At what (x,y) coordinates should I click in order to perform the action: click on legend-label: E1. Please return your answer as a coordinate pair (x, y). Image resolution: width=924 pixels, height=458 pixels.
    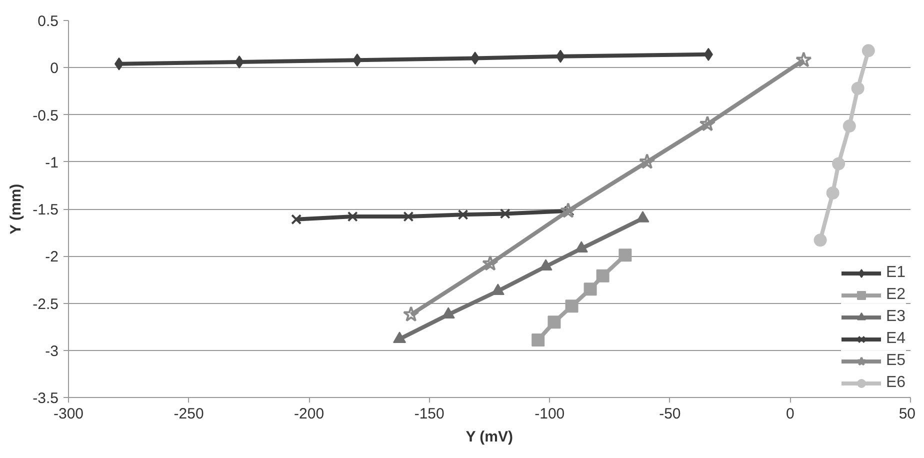
    Looking at the image, I should click on (896, 273).